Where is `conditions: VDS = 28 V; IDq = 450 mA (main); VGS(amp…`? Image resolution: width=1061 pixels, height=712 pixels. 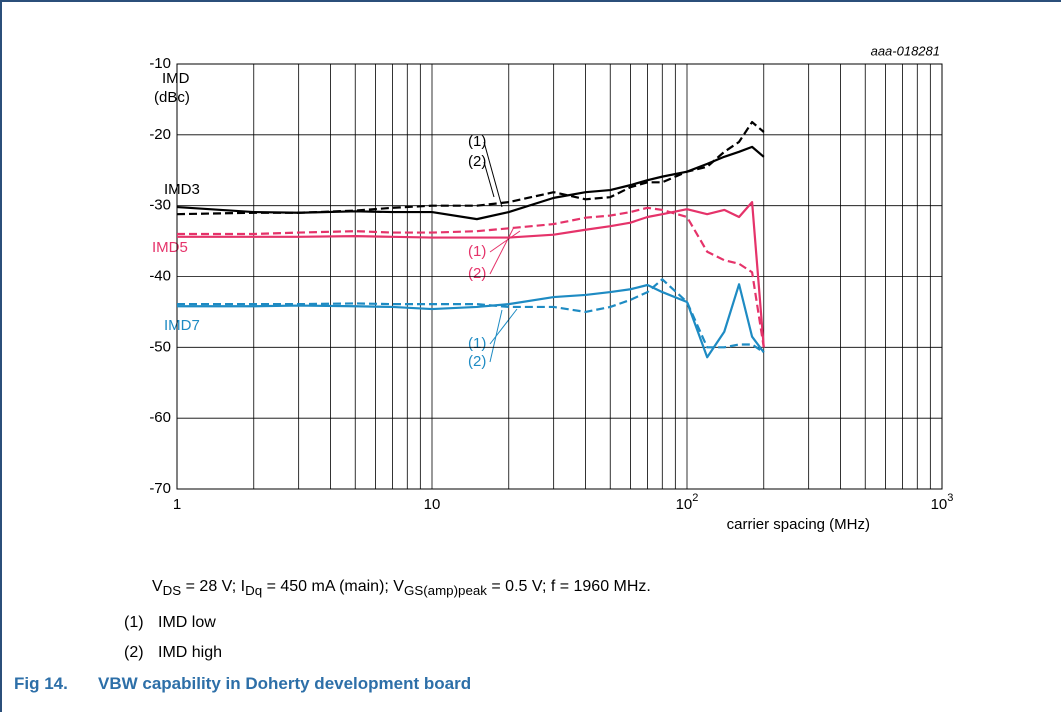 conditions: VDS = 28 V; IDq = 450 mA (main); VGS(amp… is located at coordinates (401, 588).